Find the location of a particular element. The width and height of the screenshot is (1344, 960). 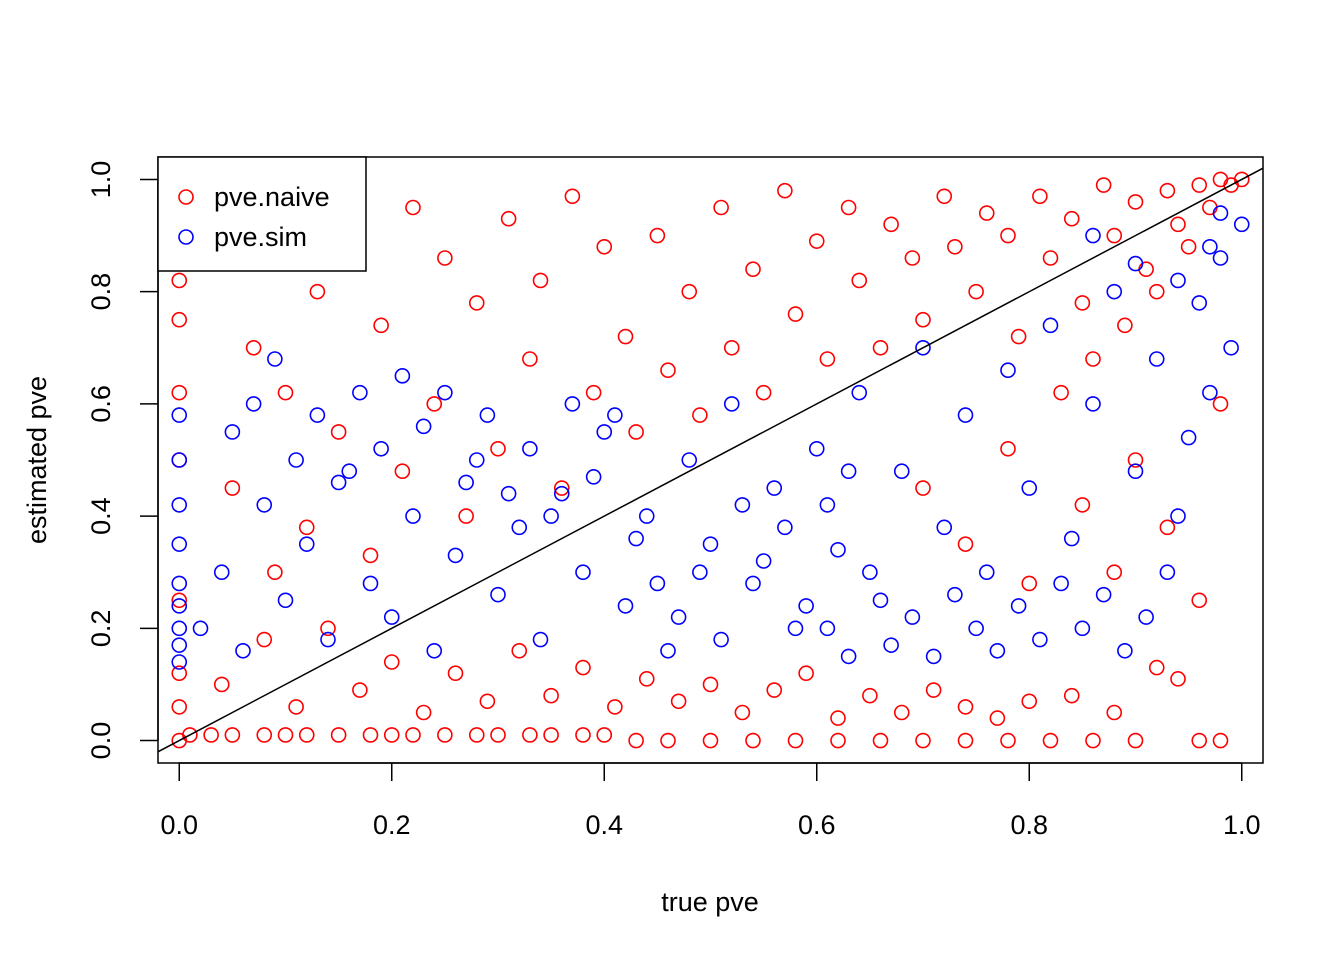

y-axis: 0.0 0.2 0.4 0.6 0.8 1.0 is located at coordinates (122, 460).